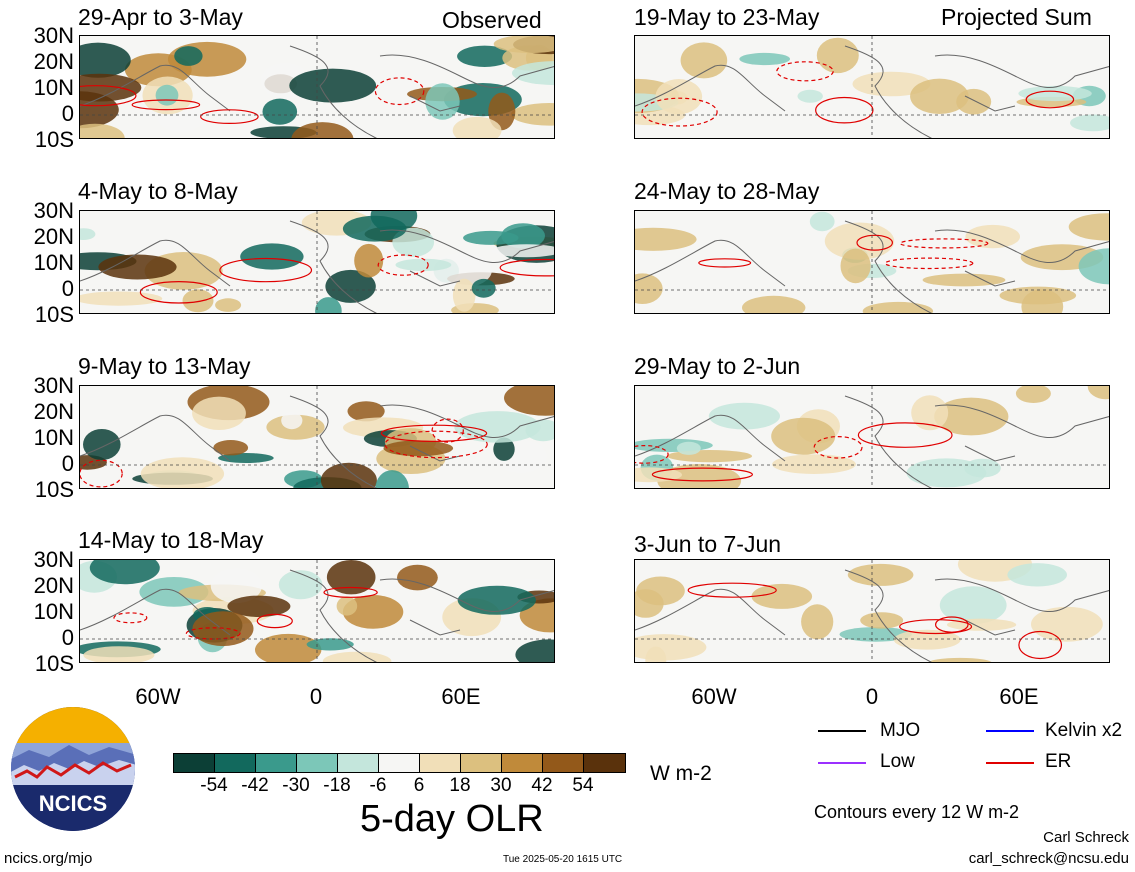 The width and height of the screenshot is (1135, 872). What do you see at coordinates (73, 769) in the screenshot?
I see `ncics-logo: NCICS` at bounding box center [73, 769].